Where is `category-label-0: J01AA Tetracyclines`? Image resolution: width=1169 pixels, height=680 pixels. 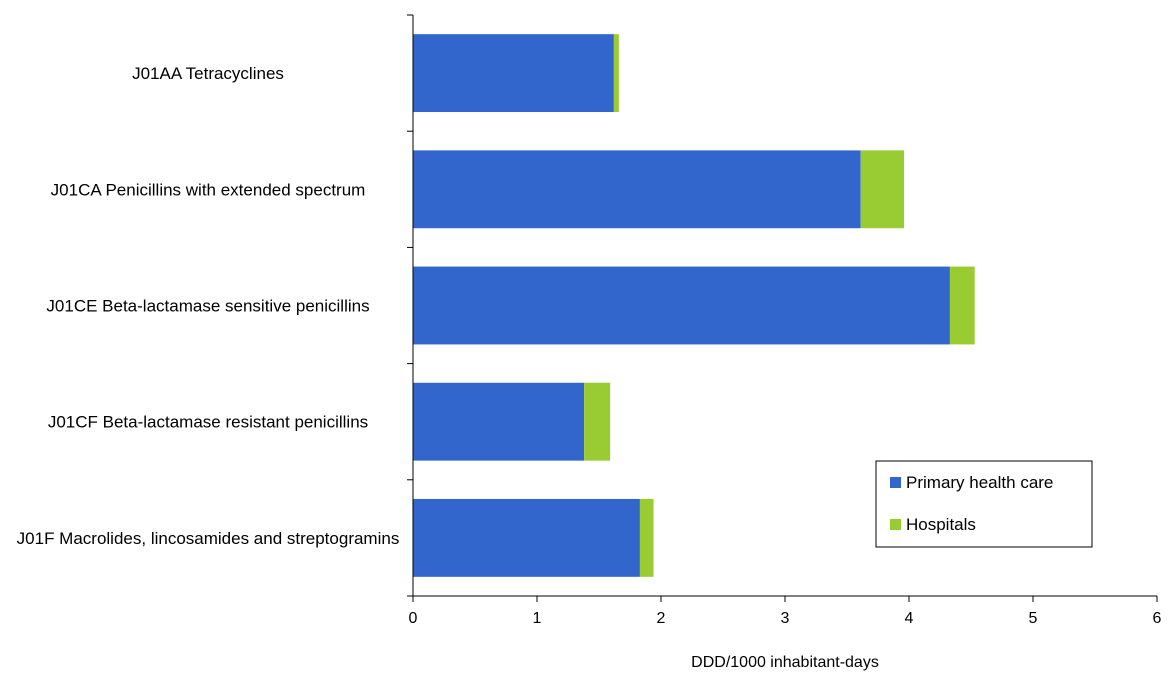 category-label-0: J01AA Tetracyclines is located at coordinates (208, 73).